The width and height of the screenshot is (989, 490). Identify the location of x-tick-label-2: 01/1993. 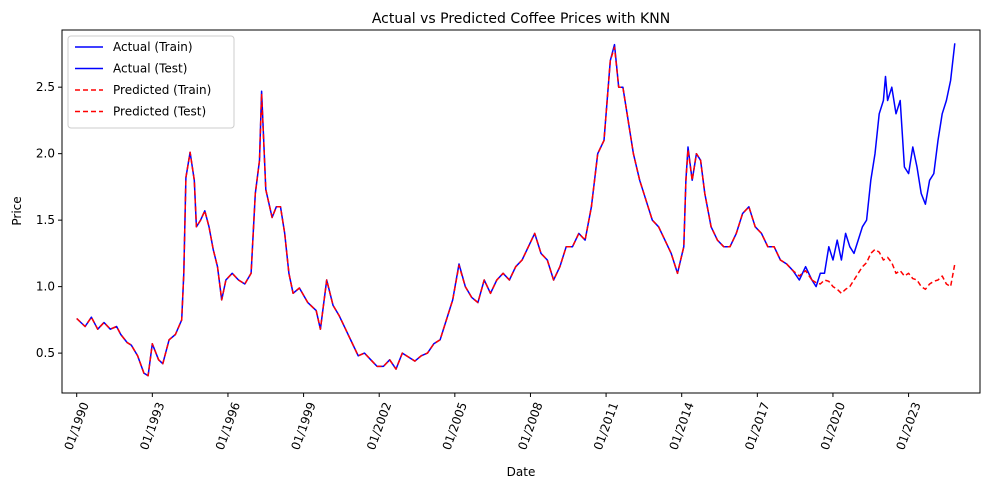
(152, 426).